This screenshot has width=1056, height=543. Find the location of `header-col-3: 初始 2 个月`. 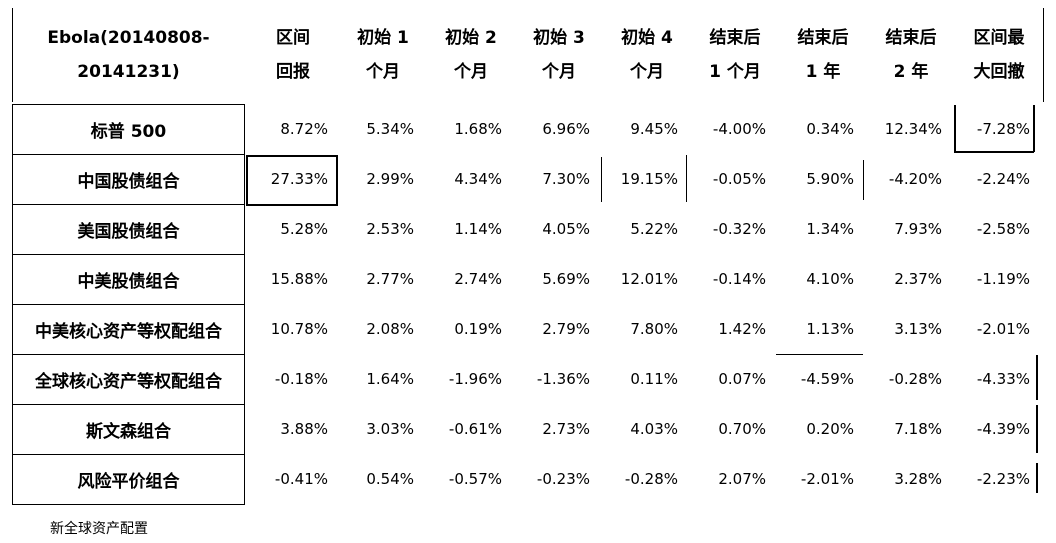

header-col-3: 初始 2 个月 is located at coordinates (471, 55).